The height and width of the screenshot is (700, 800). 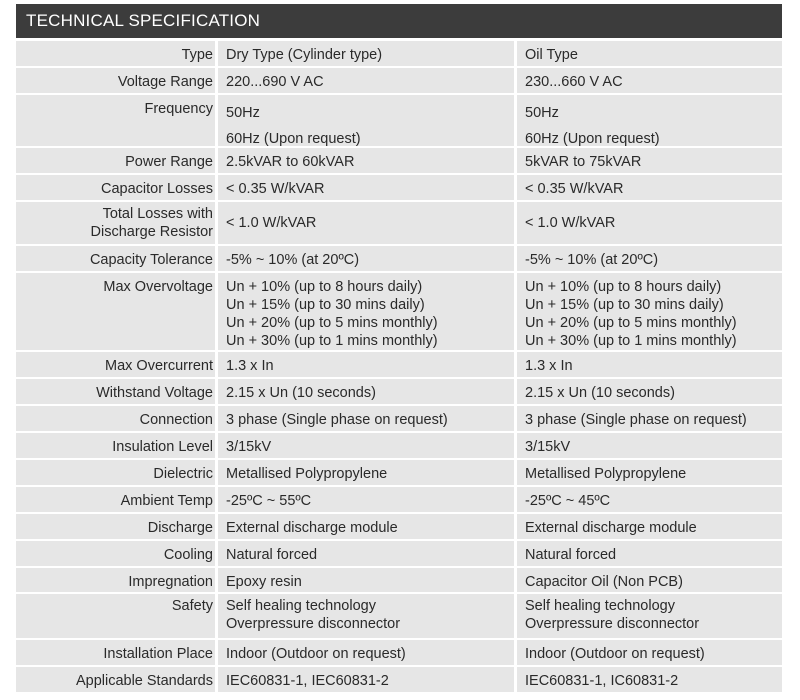 I want to click on dry-type-value: 50Hz 60Hz (Upon request), so click(x=366, y=121).